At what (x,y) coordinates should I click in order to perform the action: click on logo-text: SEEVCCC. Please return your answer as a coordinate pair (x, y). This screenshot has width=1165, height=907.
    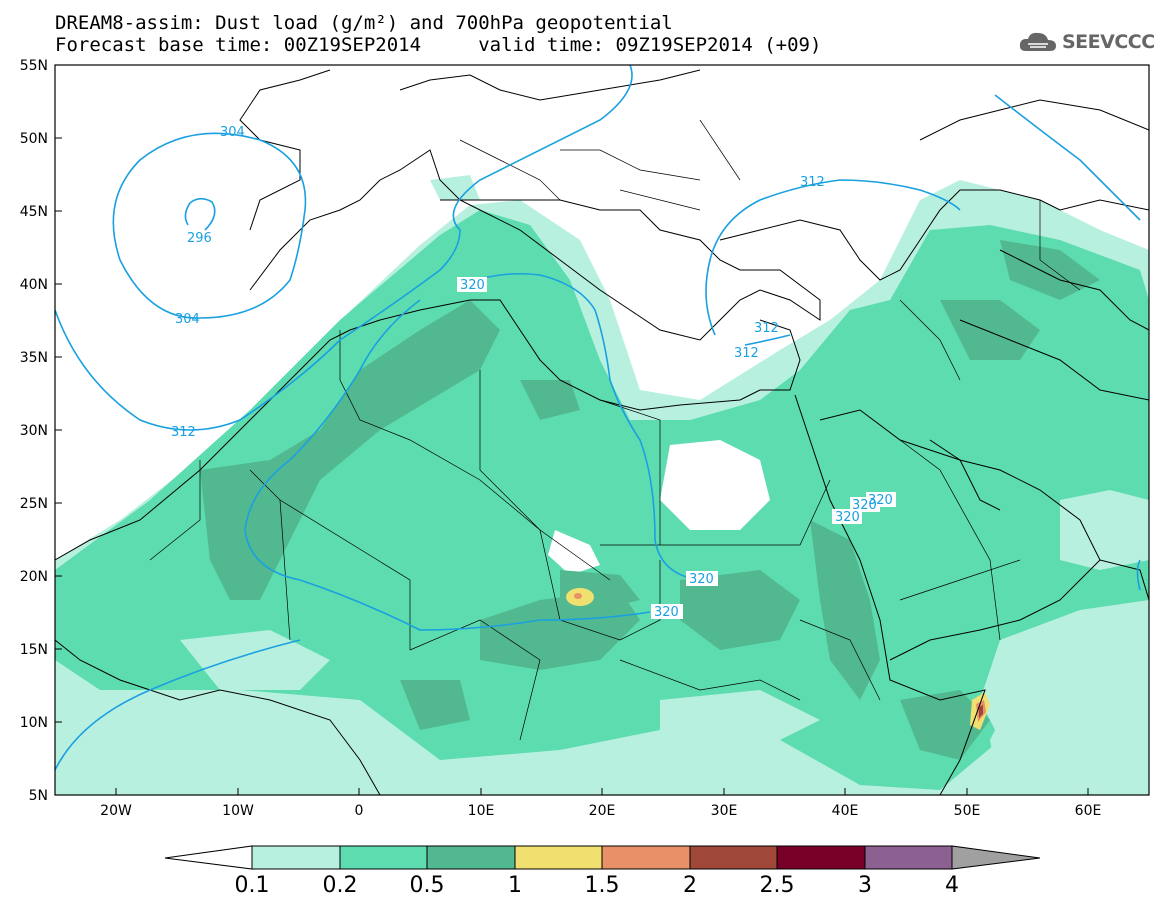
    Looking at the image, I should click on (1108, 42).